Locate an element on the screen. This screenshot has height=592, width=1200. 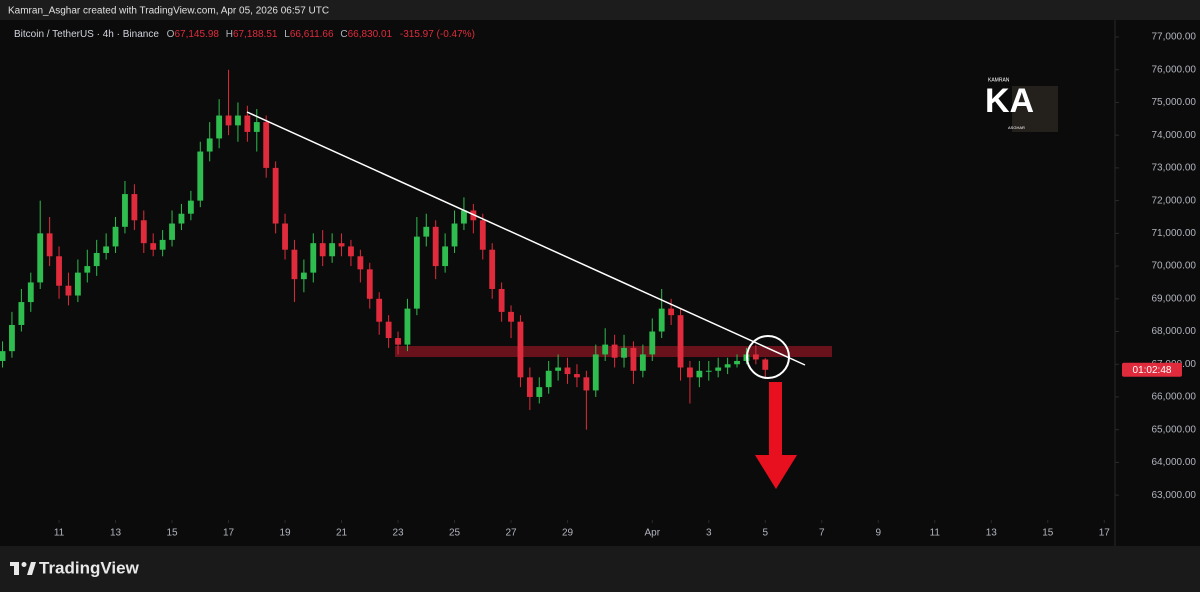
y-tick-label: 72,000.00 is located at coordinates (1174, 200).